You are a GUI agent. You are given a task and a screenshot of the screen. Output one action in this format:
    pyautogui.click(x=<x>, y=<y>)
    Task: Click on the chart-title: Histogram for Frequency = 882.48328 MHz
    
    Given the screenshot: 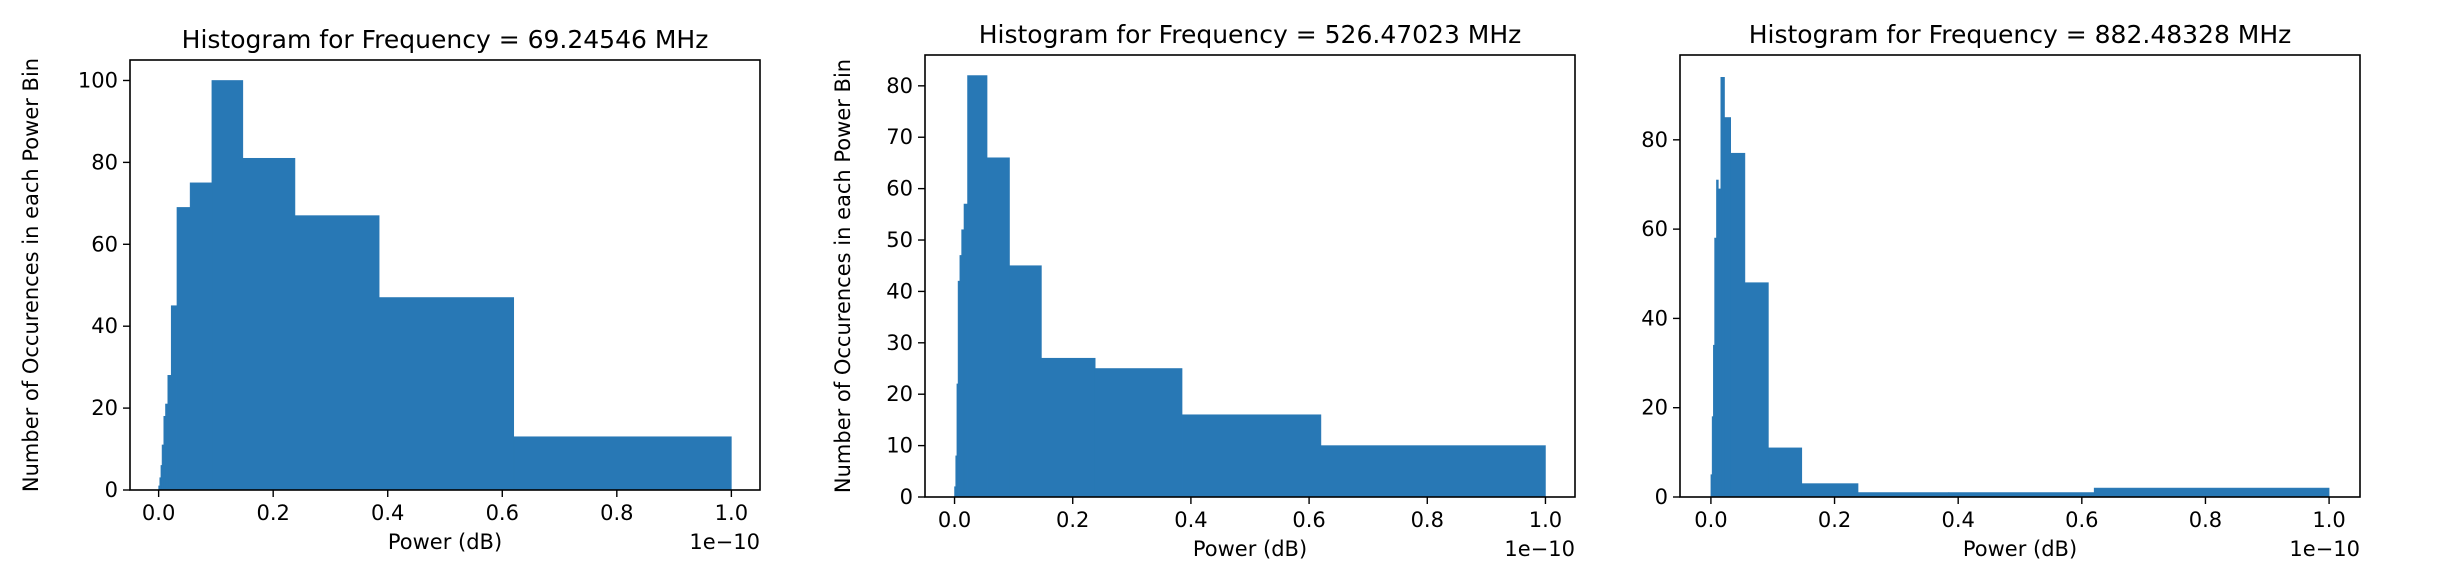 What is the action you would take?
    pyautogui.click(x=2020, y=34)
    